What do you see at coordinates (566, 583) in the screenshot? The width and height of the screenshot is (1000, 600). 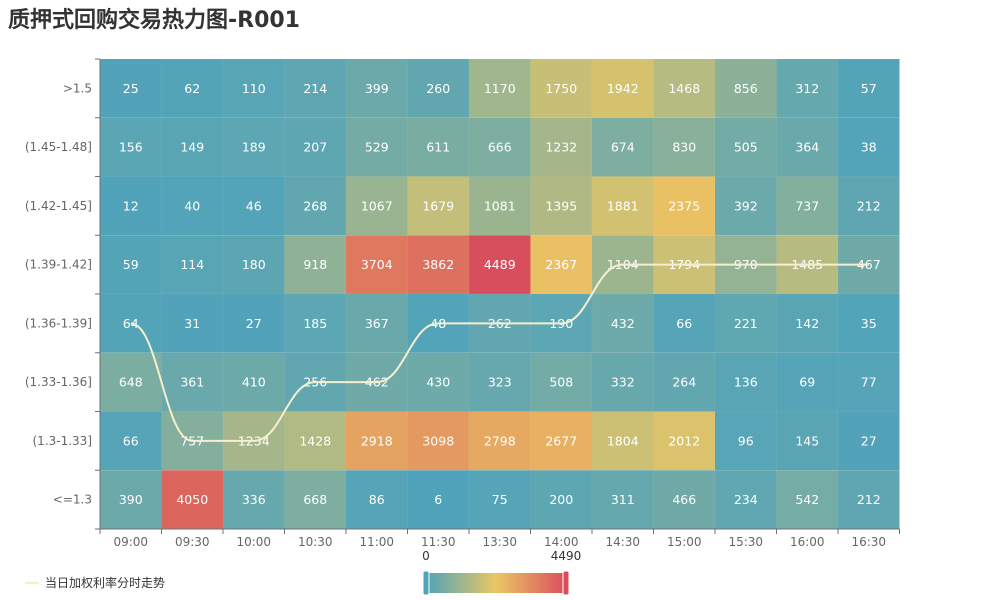 I see `visual-map-max-handle` at bounding box center [566, 583].